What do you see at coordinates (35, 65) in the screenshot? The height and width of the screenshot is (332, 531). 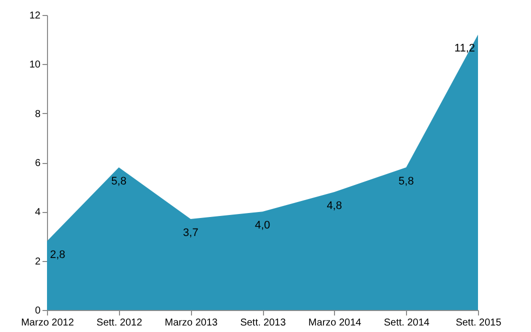 I see `y-tick-label: 10` at bounding box center [35, 65].